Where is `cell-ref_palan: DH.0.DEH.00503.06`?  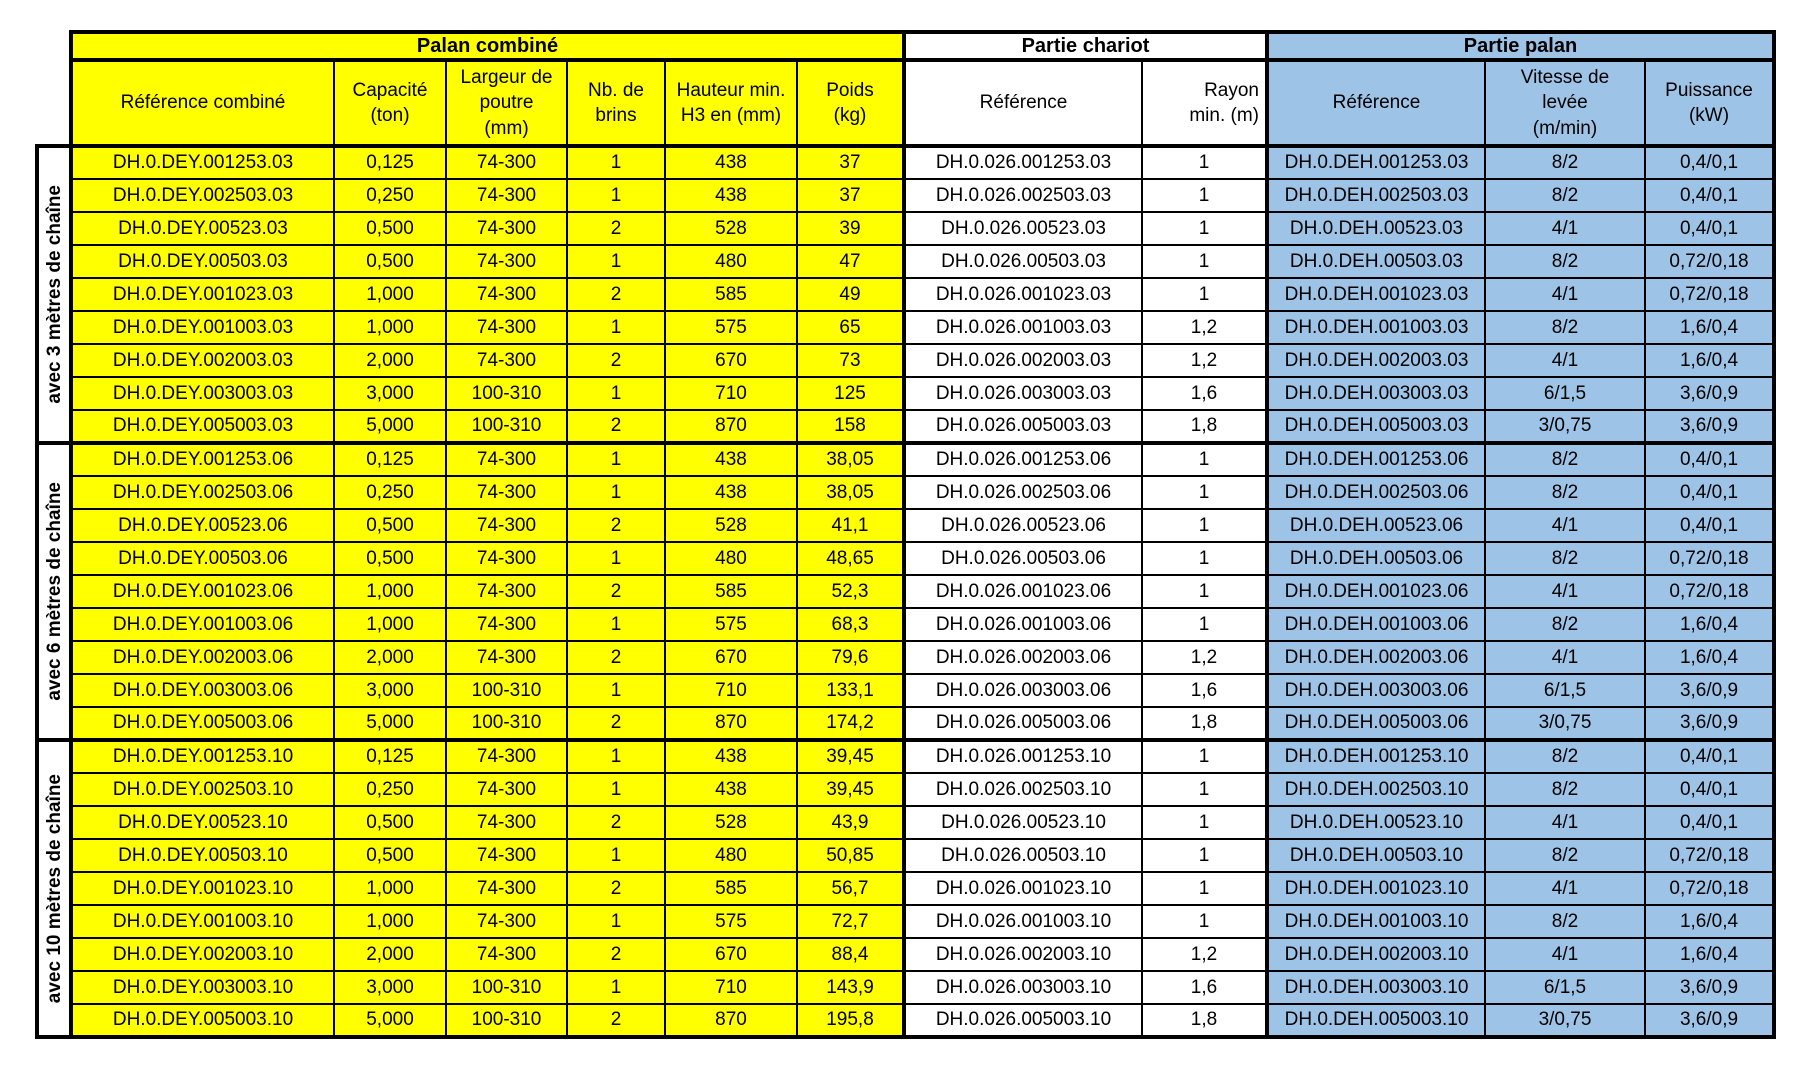 cell-ref_palan: DH.0.DEH.00503.06 is located at coordinates (1375, 558).